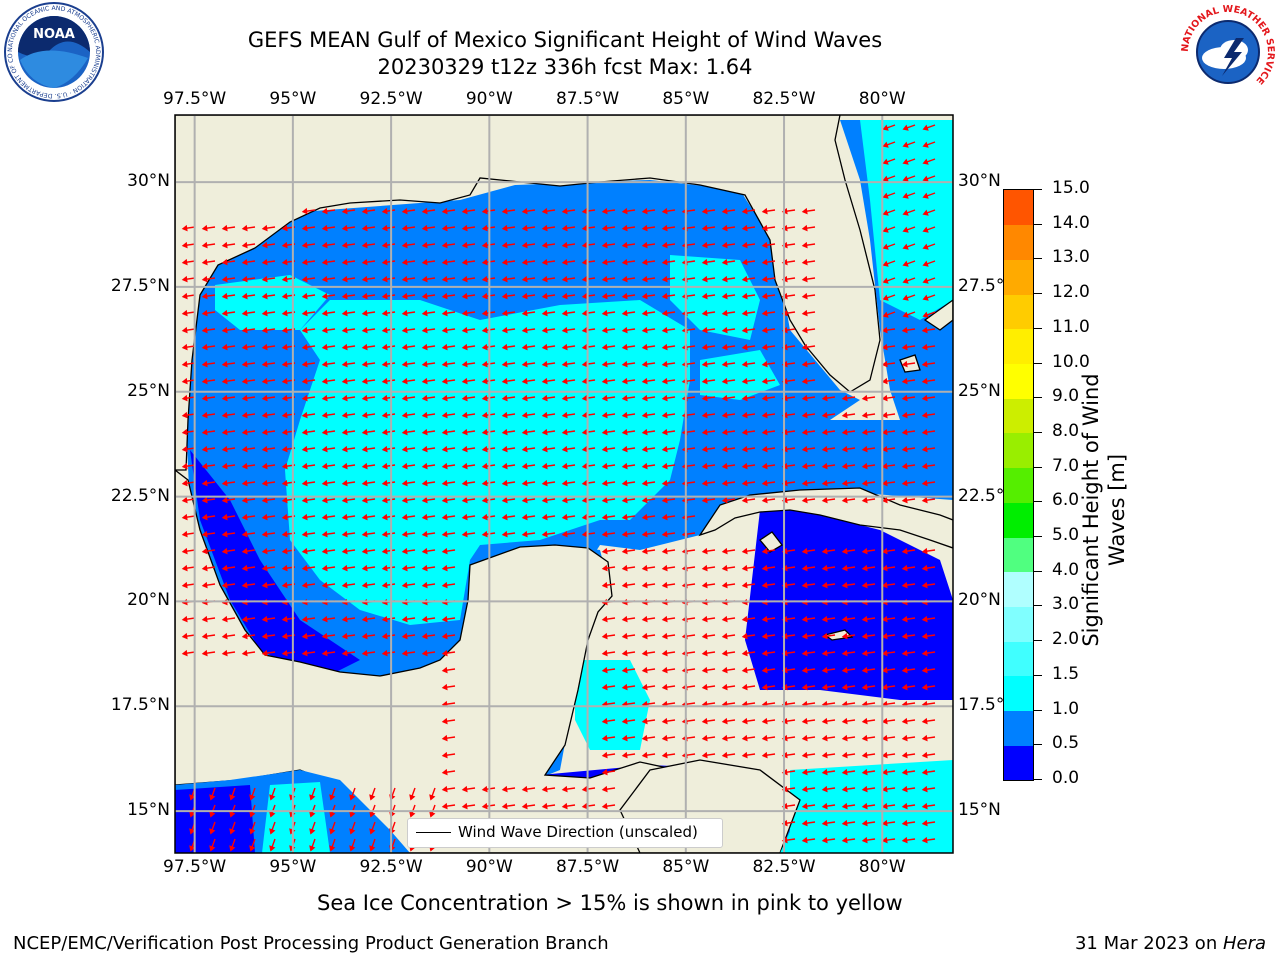 Image resolution: width=1280 pixels, height=960 pixels. Describe the element at coordinates (988, 495) in the screenshot. I see `lat-tick-label-right: 22.5°N` at that location.